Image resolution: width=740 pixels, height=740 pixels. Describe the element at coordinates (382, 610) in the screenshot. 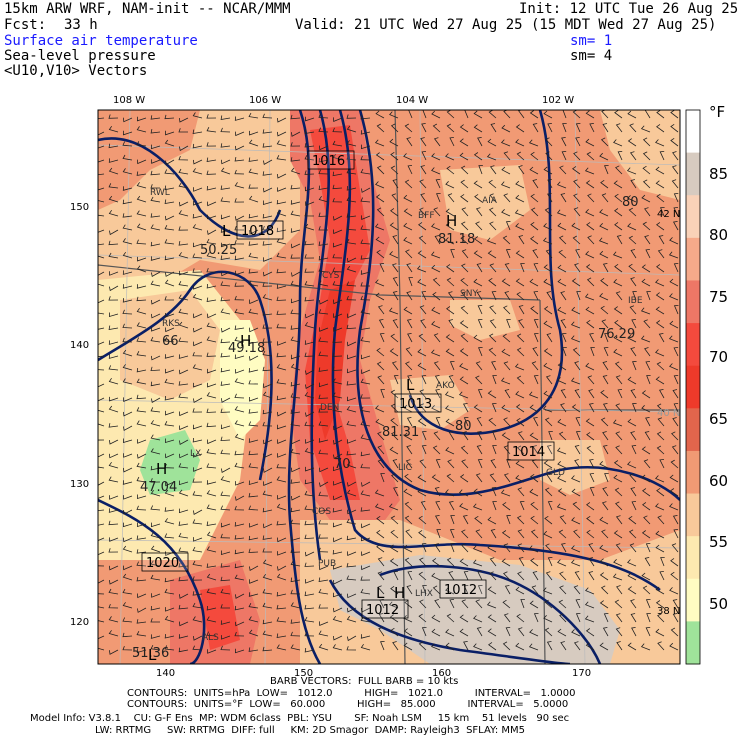

I see `isobar-value: 1012` at that location.